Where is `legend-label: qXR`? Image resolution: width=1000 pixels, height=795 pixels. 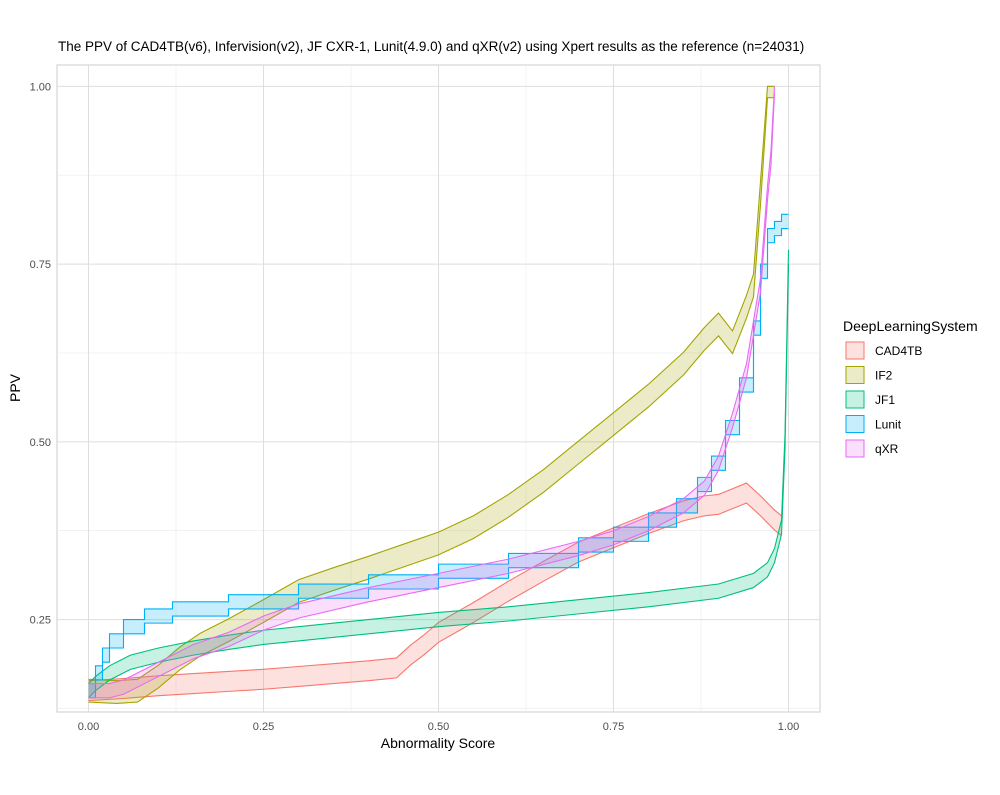 legend-label: qXR is located at coordinates (887, 449).